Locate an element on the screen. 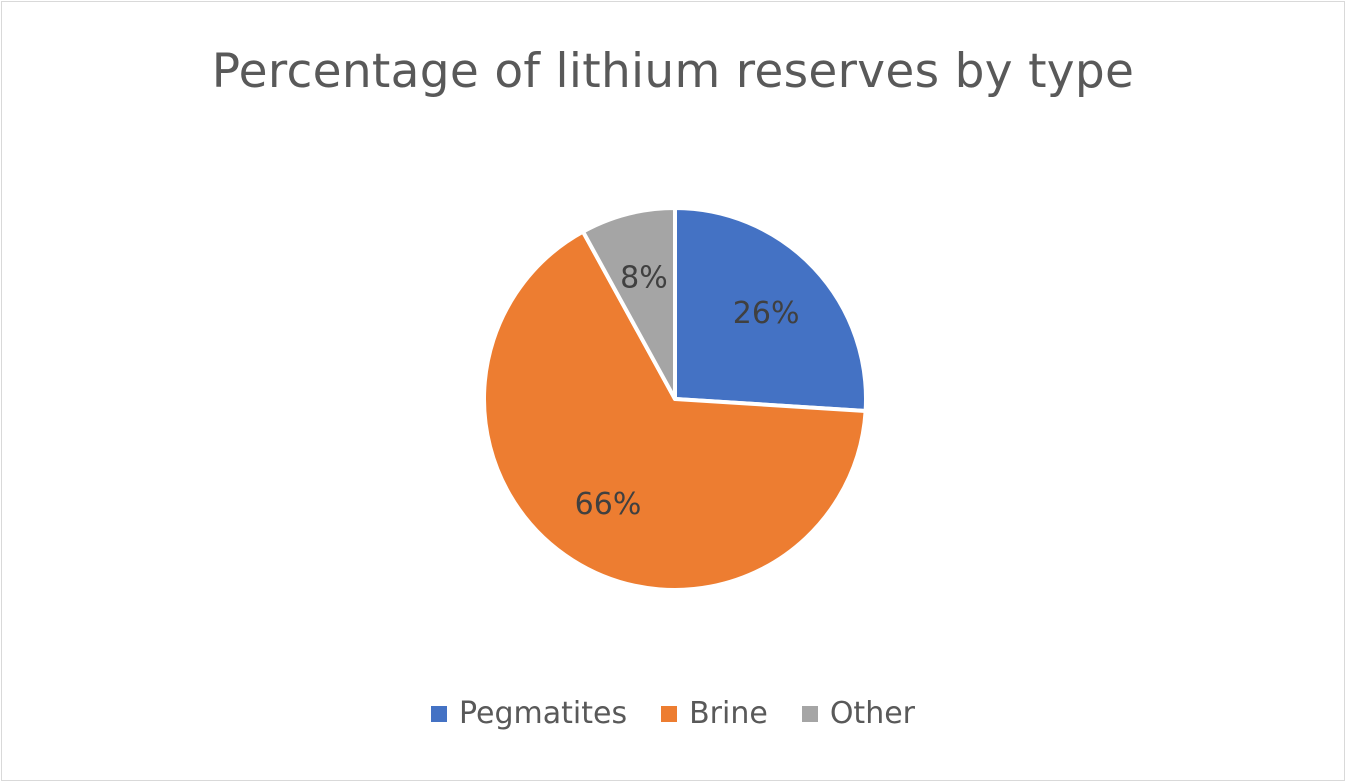  legend-swatch-pegmatites is located at coordinates (439, 713).